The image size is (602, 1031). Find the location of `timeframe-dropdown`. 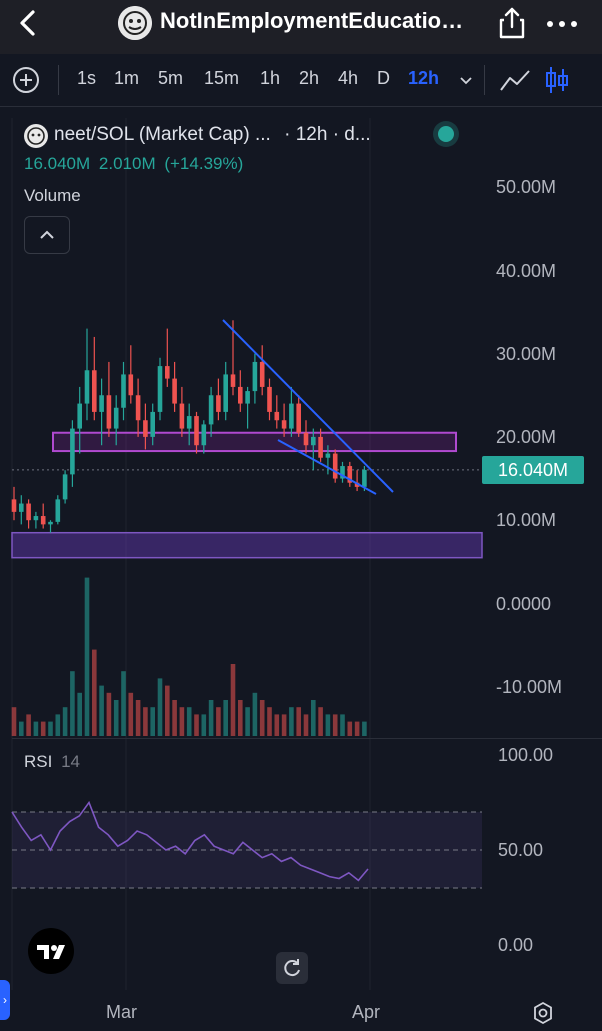

timeframe-dropdown is located at coordinates (466, 80).